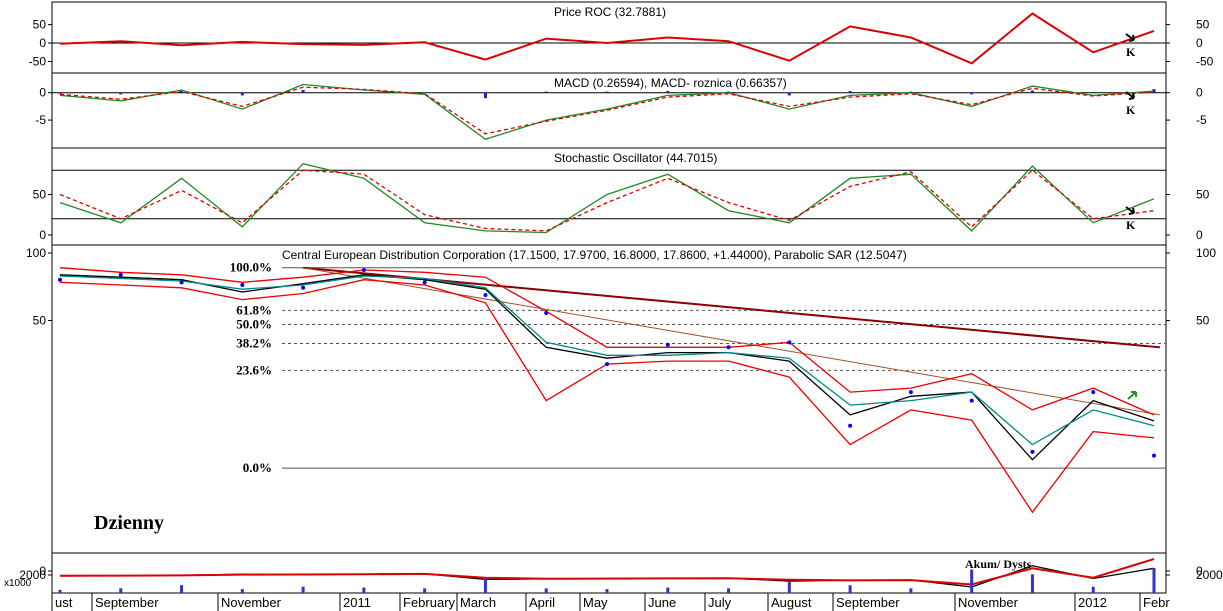 The height and width of the screenshot is (611, 1223). What do you see at coordinates (38, 61) in the screenshot?
I see `y-tick-left: -50` at bounding box center [38, 61].